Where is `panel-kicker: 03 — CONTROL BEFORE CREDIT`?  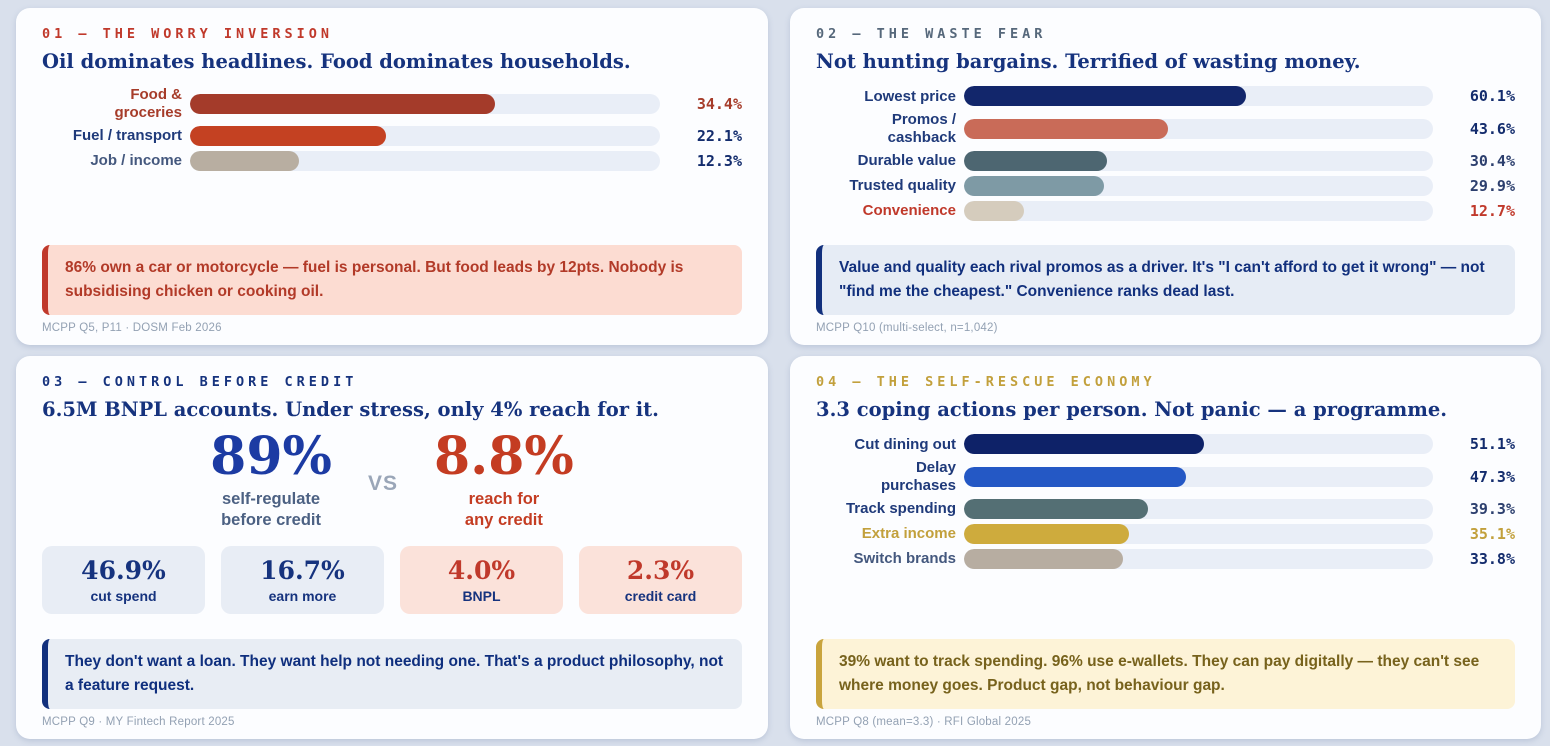
panel-kicker: 03 — CONTROL BEFORE CREDIT is located at coordinates (200, 382).